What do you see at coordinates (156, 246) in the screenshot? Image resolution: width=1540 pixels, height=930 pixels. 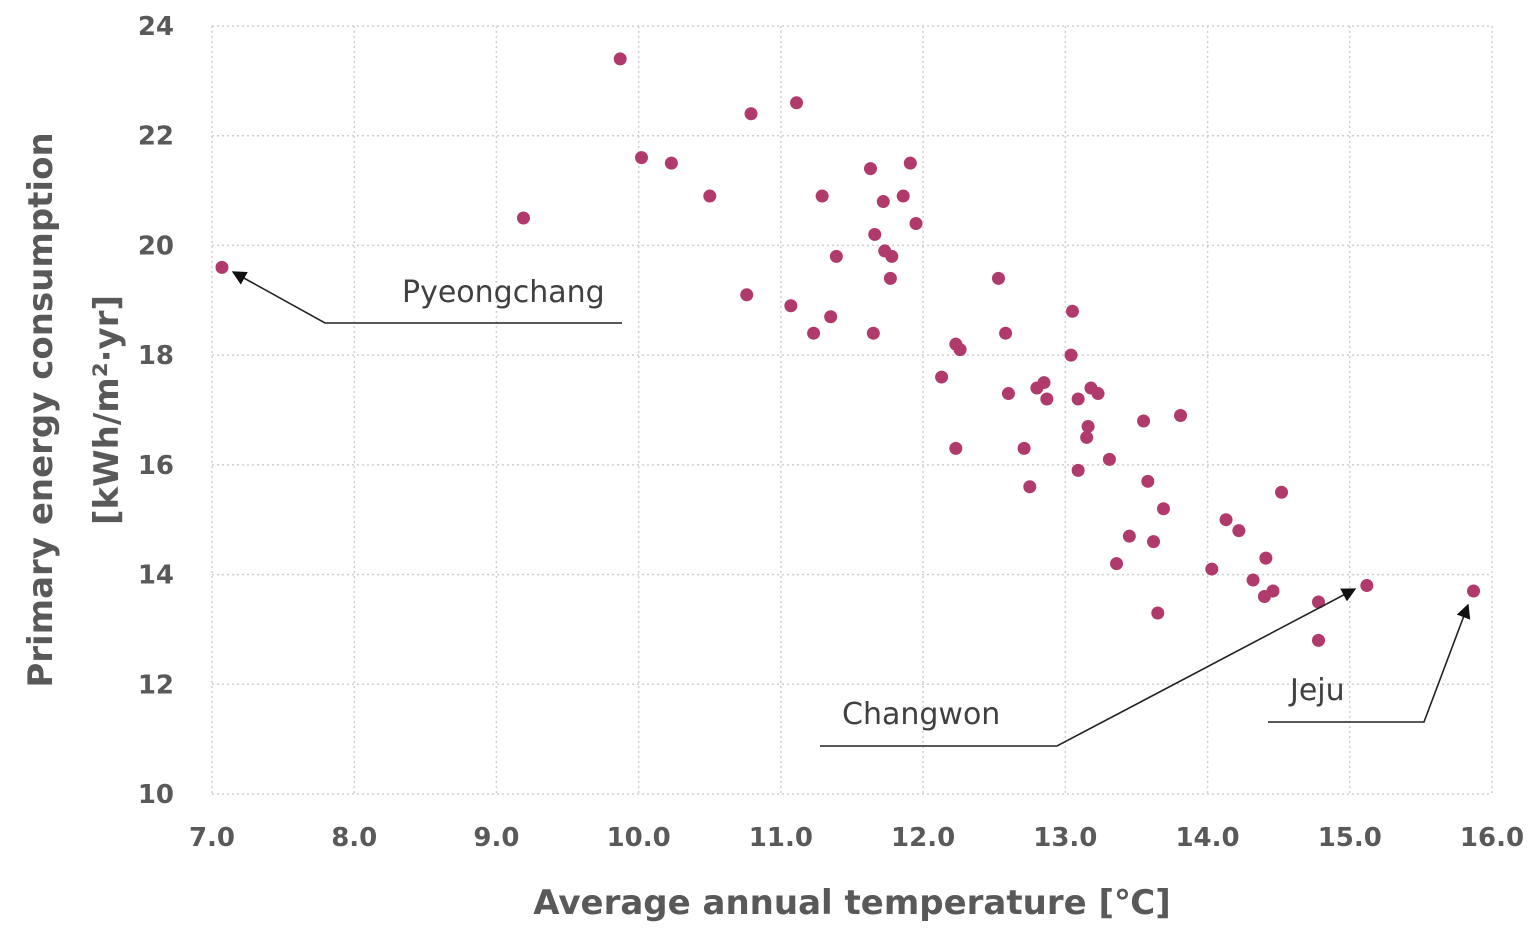 I see `y-tick-label: 20` at bounding box center [156, 246].